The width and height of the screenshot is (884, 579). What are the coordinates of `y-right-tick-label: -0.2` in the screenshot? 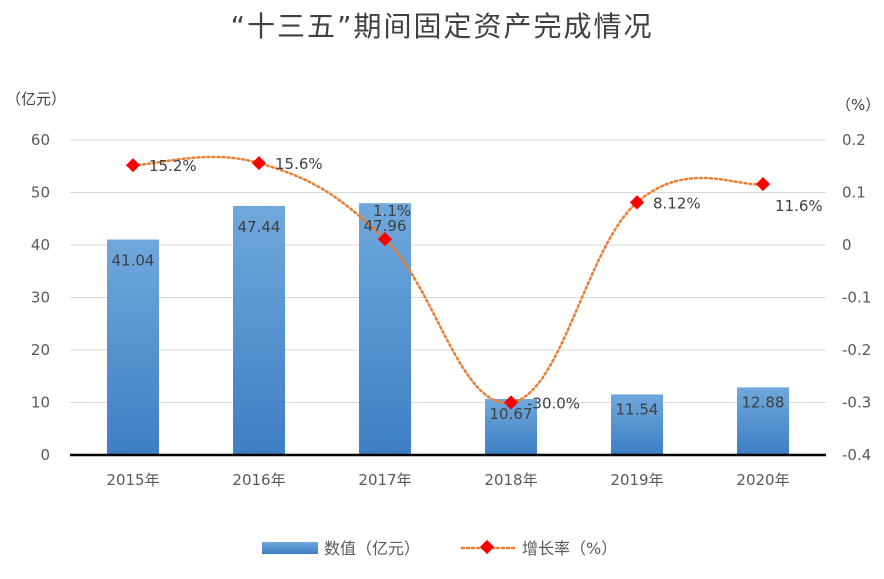 It's located at (856, 350).